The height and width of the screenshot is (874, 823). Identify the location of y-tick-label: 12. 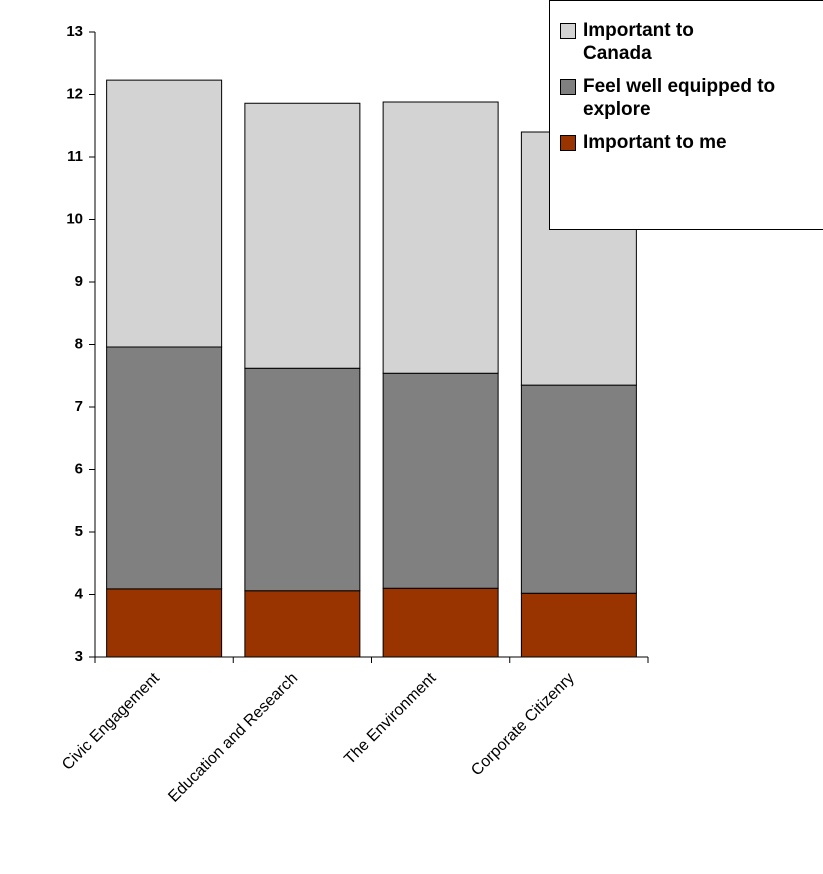
(74, 93).